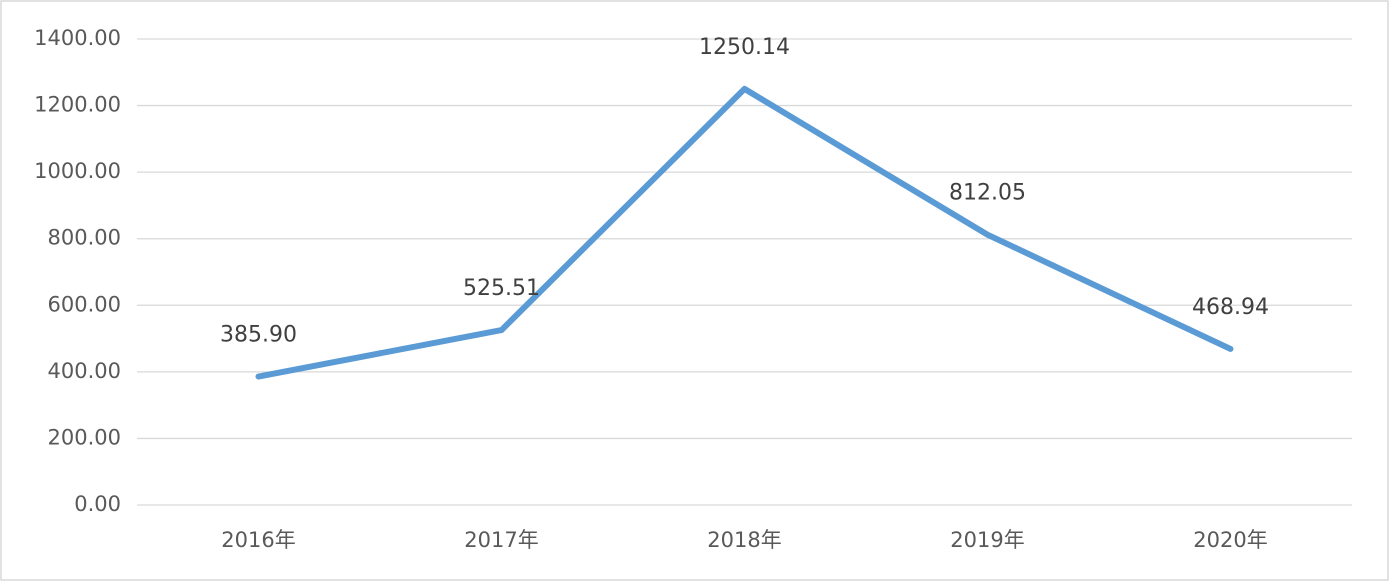  What do you see at coordinates (1230, 540) in the screenshot?
I see `x-tick-label: 2020年` at bounding box center [1230, 540].